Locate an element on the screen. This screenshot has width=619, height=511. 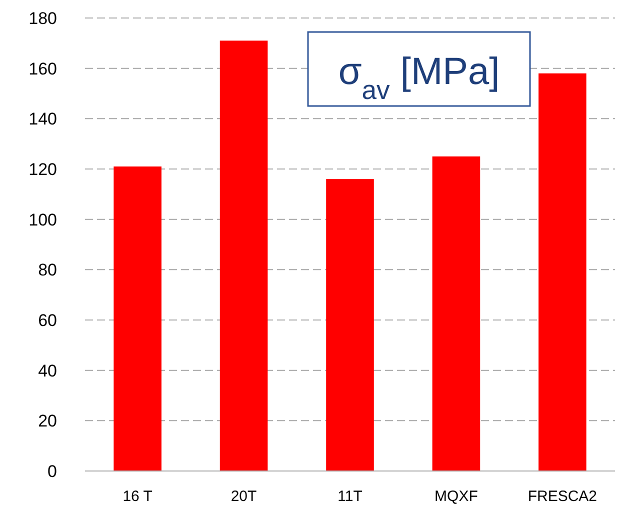
y-tick-label: 60 is located at coordinates (47, 320).